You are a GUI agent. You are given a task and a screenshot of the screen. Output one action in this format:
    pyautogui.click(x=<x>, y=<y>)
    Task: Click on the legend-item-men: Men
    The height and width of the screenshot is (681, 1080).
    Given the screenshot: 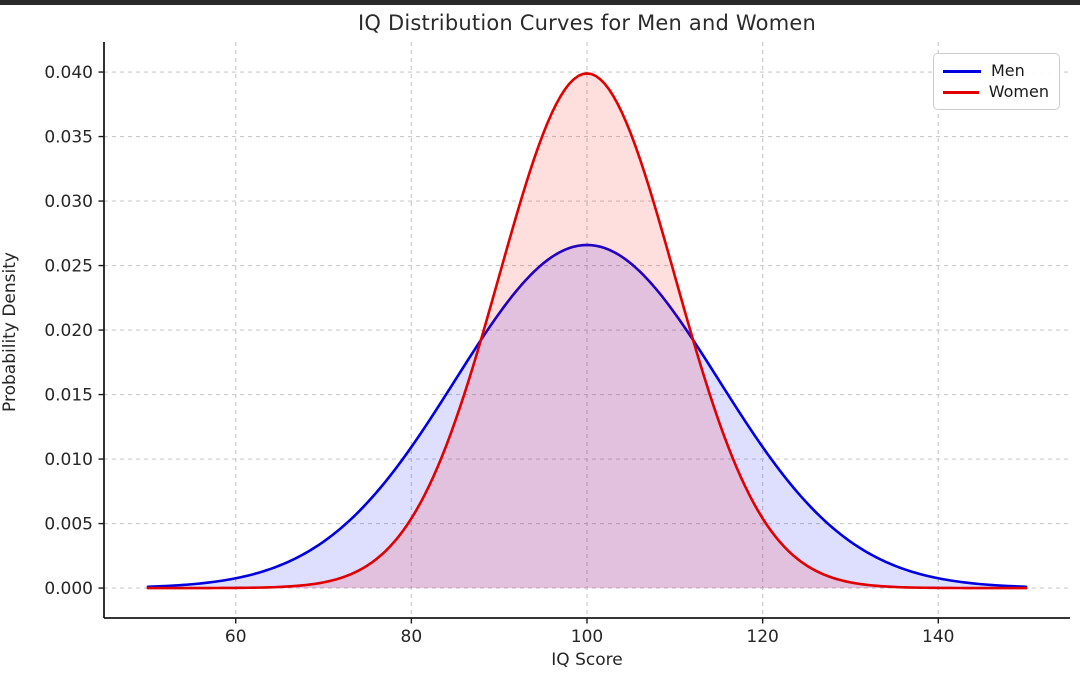 What is the action you would take?
    pyautogui.click(x=996, y=71)
    